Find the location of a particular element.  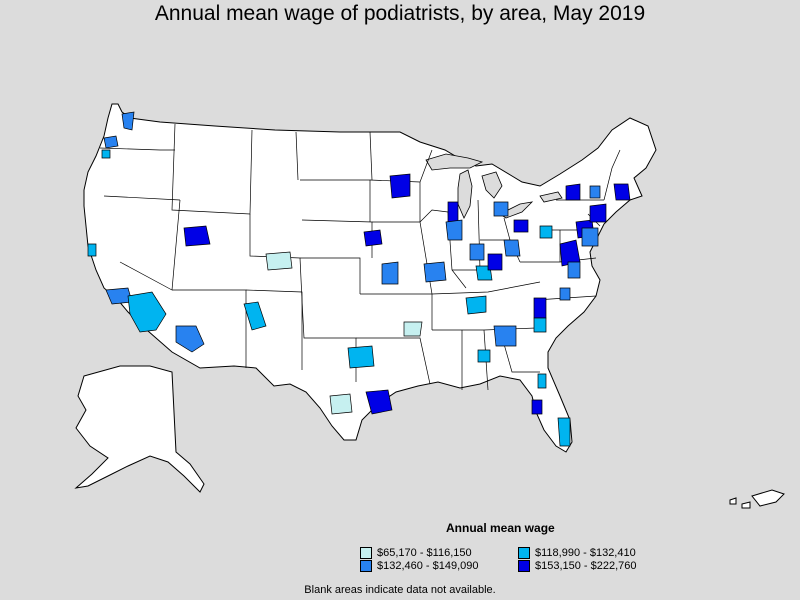

legend-item-2: $118,990 - $132,410 is located at coordinates (577, 553).